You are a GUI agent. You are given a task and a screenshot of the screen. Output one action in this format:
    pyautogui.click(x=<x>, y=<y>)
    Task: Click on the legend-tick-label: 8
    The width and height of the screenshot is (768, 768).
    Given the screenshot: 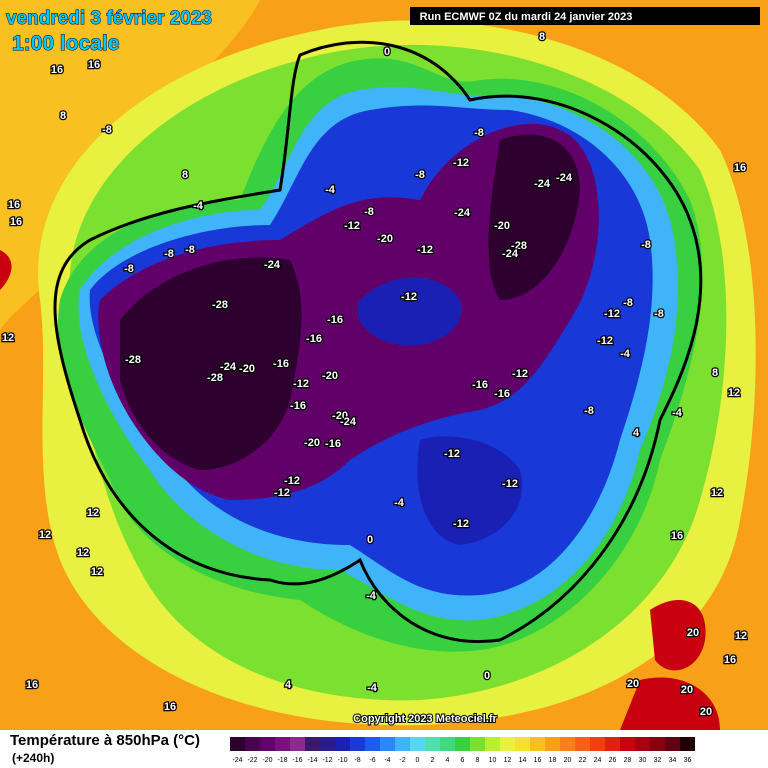 What is the action you would take?
    pyautogui.click(x=478, y=760)
    